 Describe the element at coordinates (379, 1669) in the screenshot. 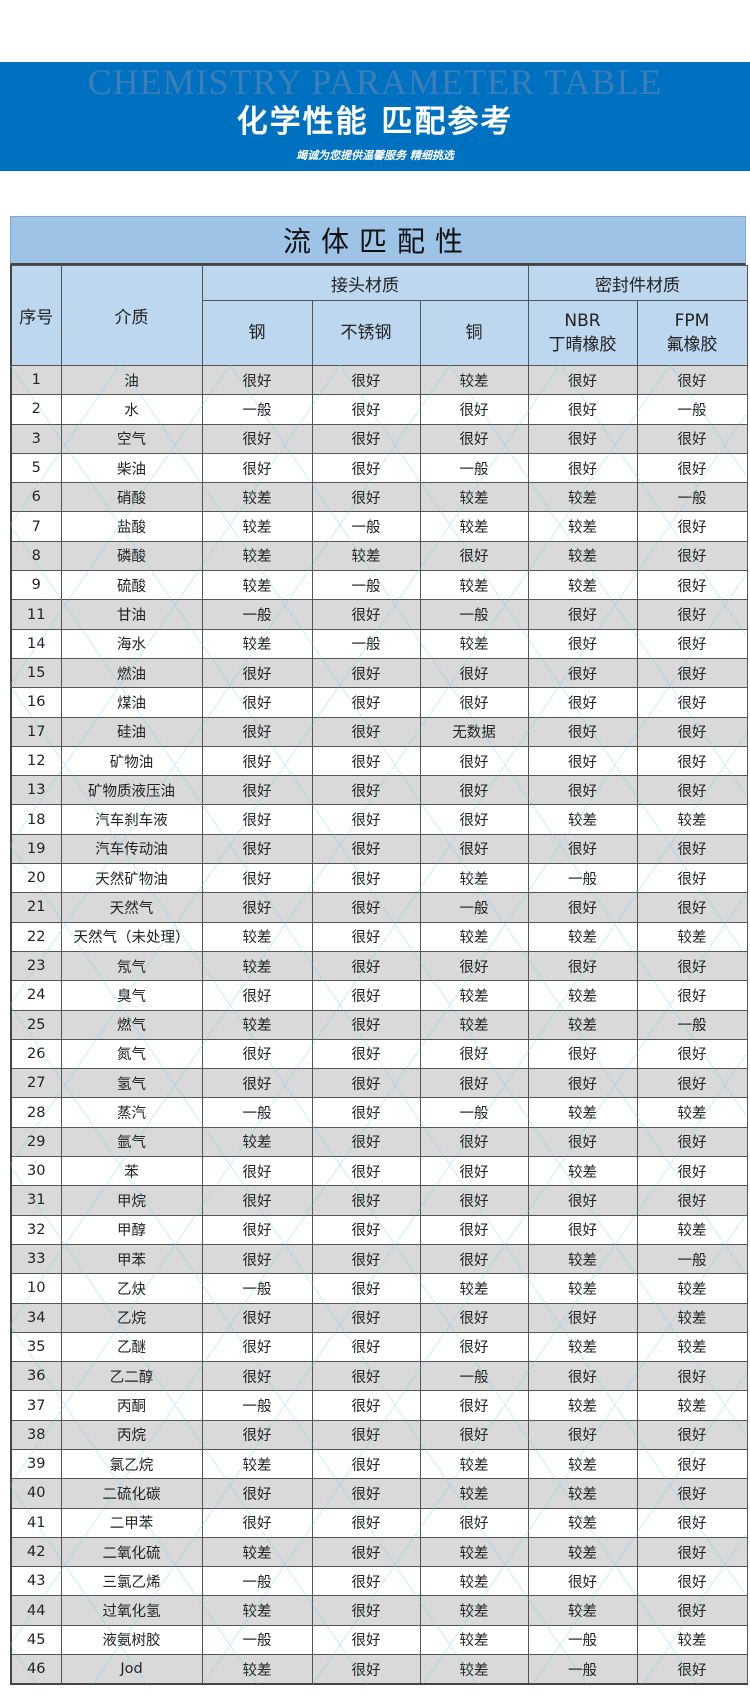

I see `table-row: 46 Jod 较差 很好 较差 一般 很好` at that location.